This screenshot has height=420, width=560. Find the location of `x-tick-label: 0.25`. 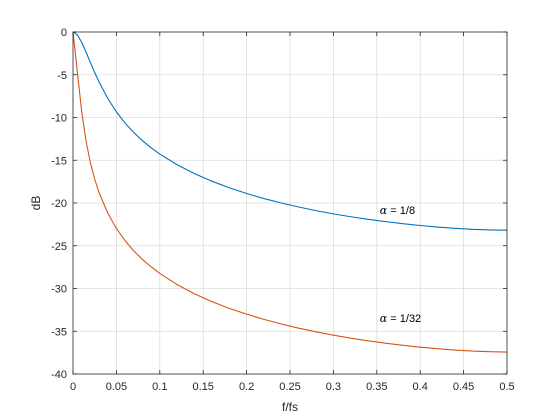

x-tick-label: 0.25 is located at coordinates (289, 387).